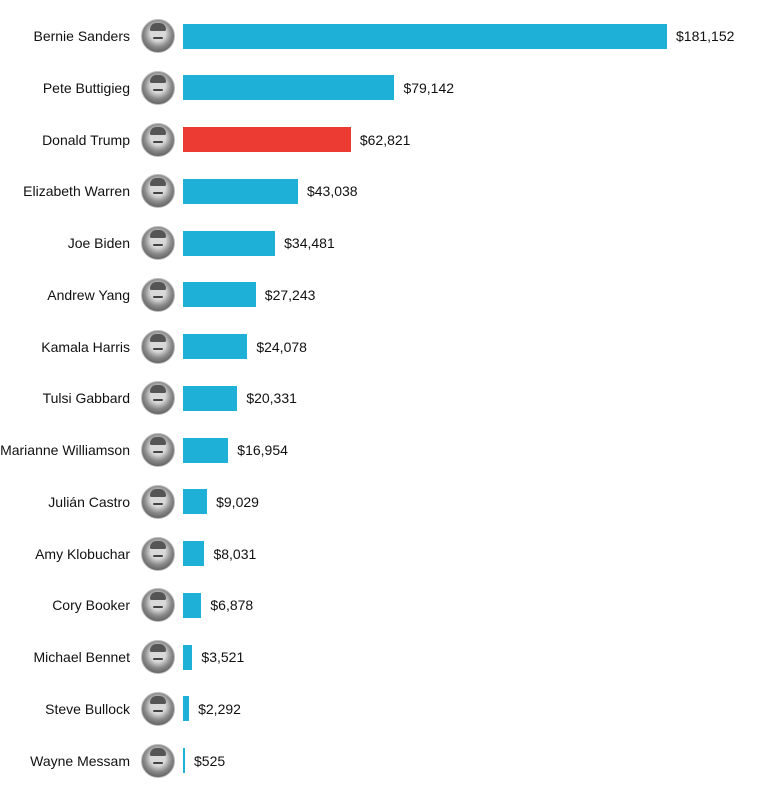 The height and width of the screenshot is (790, 760). I want to click on value-label: $6,878, so click(232, 605).